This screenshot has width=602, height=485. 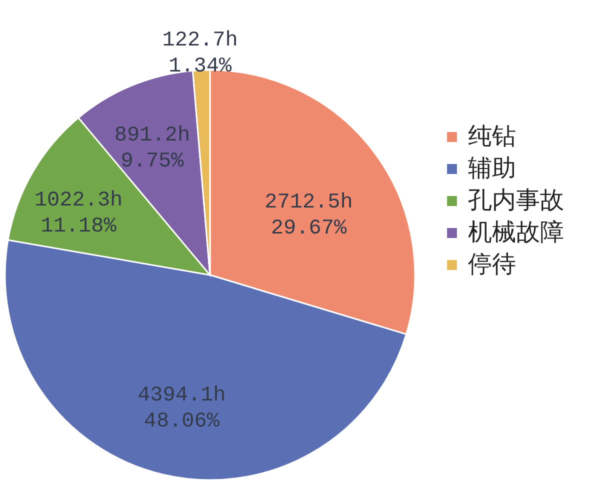 I want to click on legend-label: 孔内事故, so click(x=516, y=200).